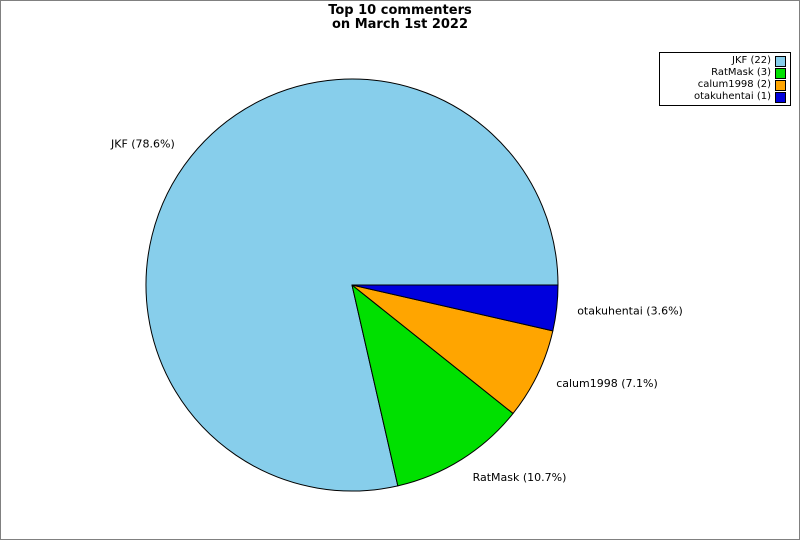  What do you see at coordinates (780, 73) in the screenshot?
I see `legend-swatch-ratmask` at bounding box center [780, 73].